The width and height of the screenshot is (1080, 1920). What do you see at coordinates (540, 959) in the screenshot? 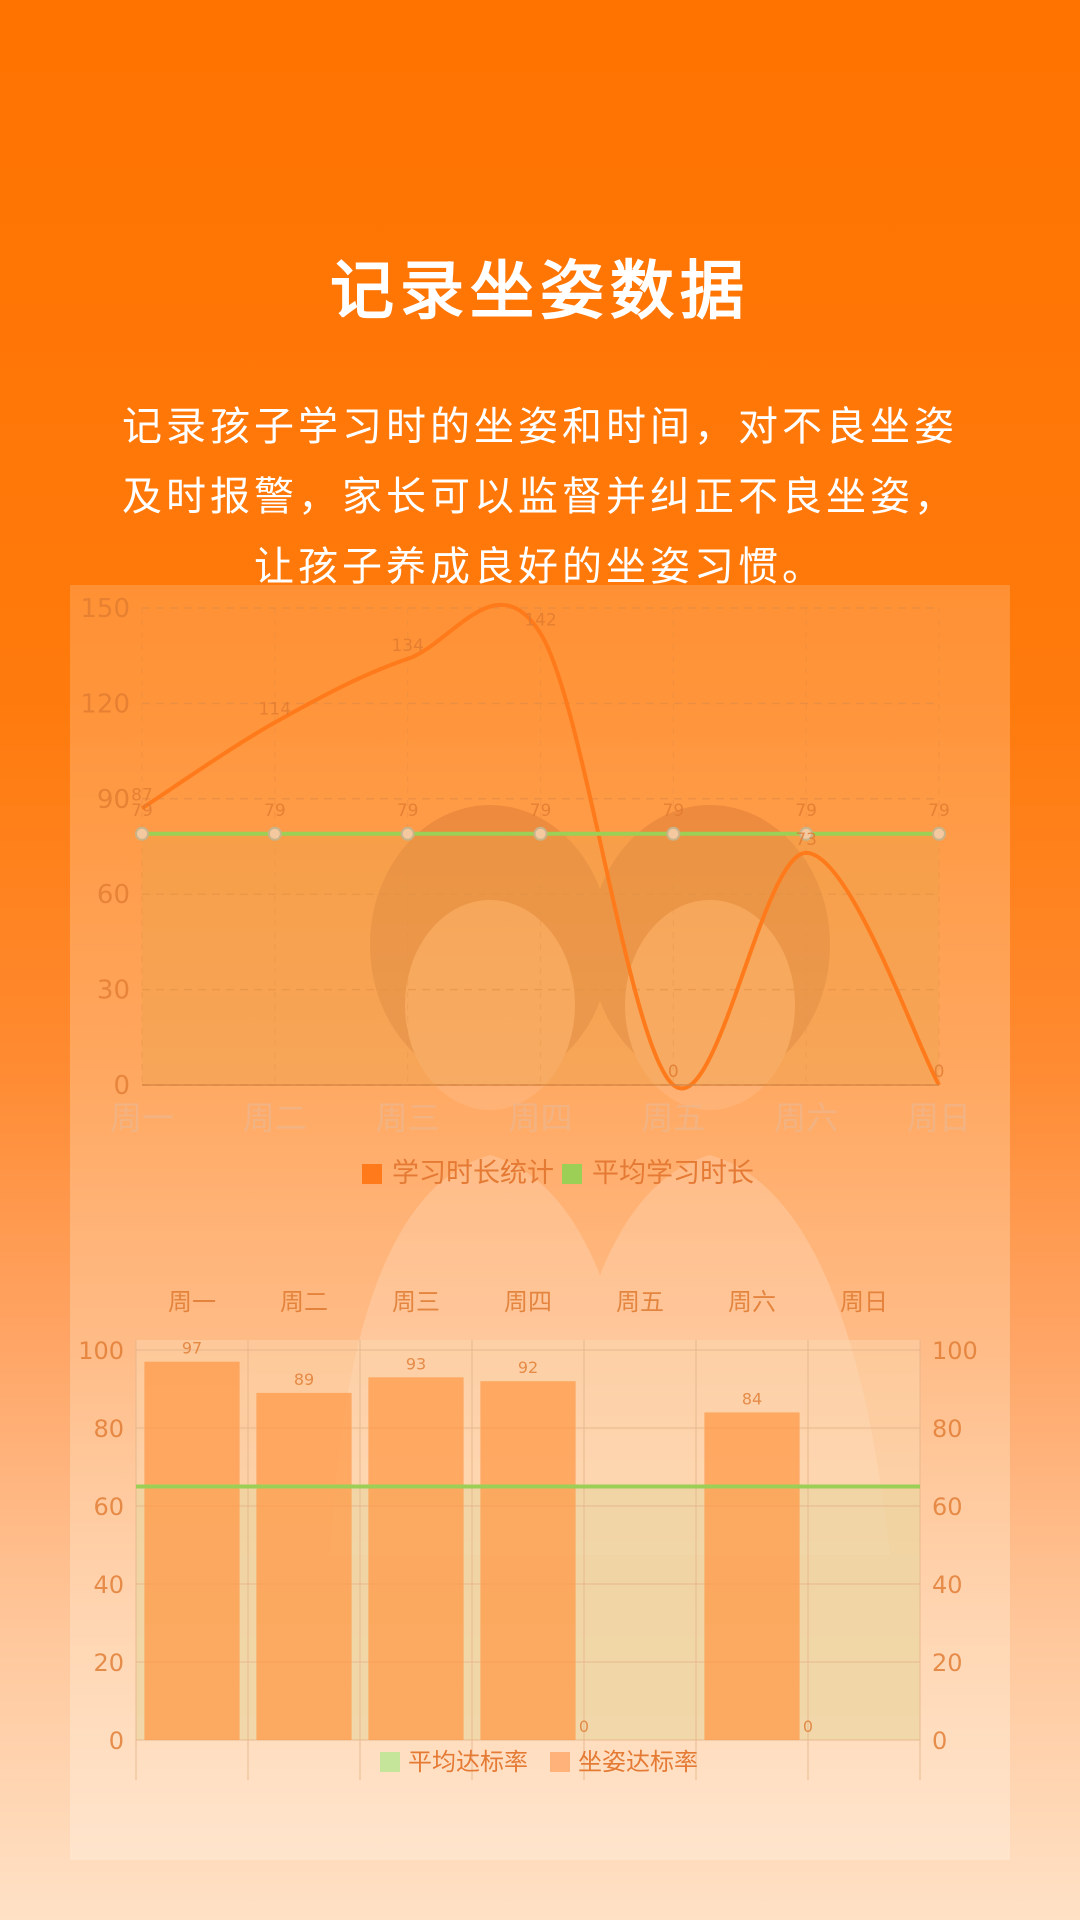
I see `average-area` at bounding box center [540, 959].